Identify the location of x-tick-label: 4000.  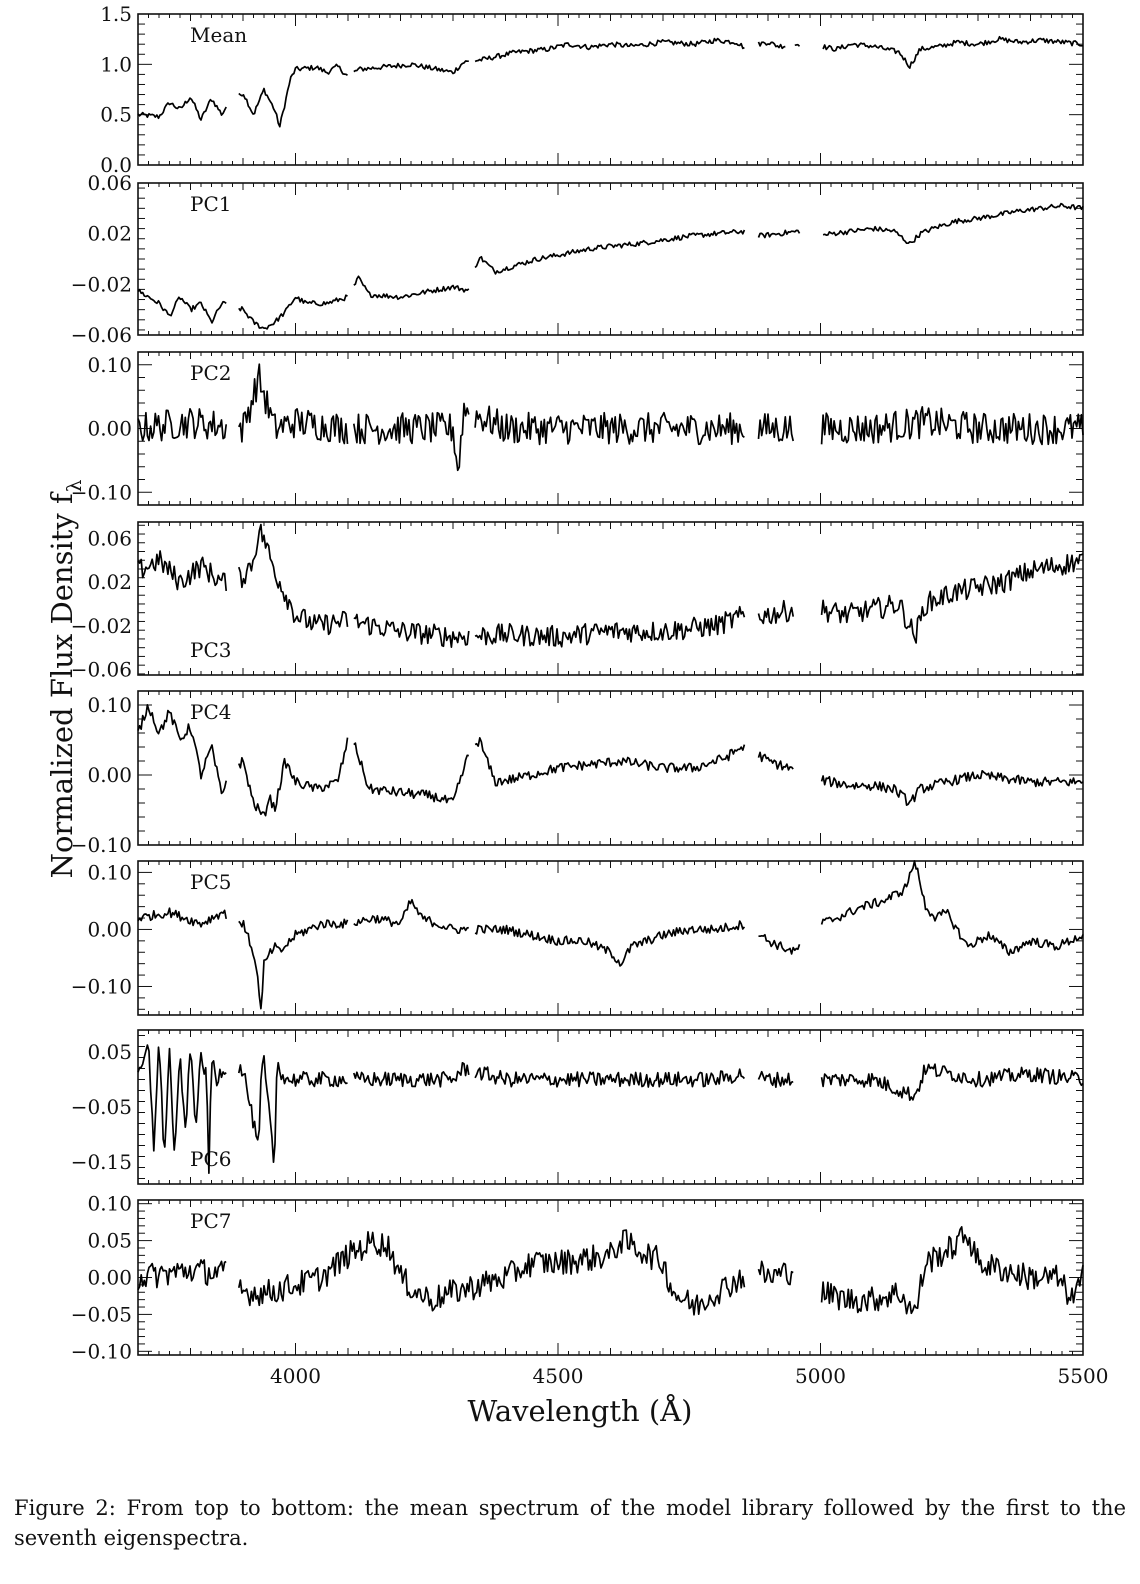
(295, 1376).